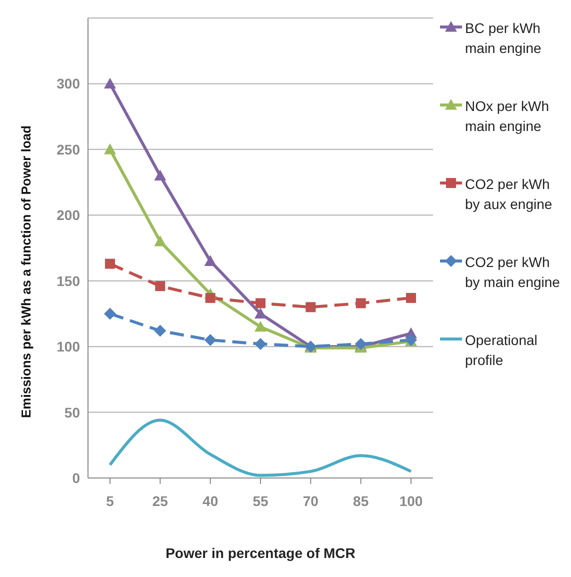  Describe the element at coordinates (361, 500) in the screenshot. I see `x-tick-label: 85` at that location.